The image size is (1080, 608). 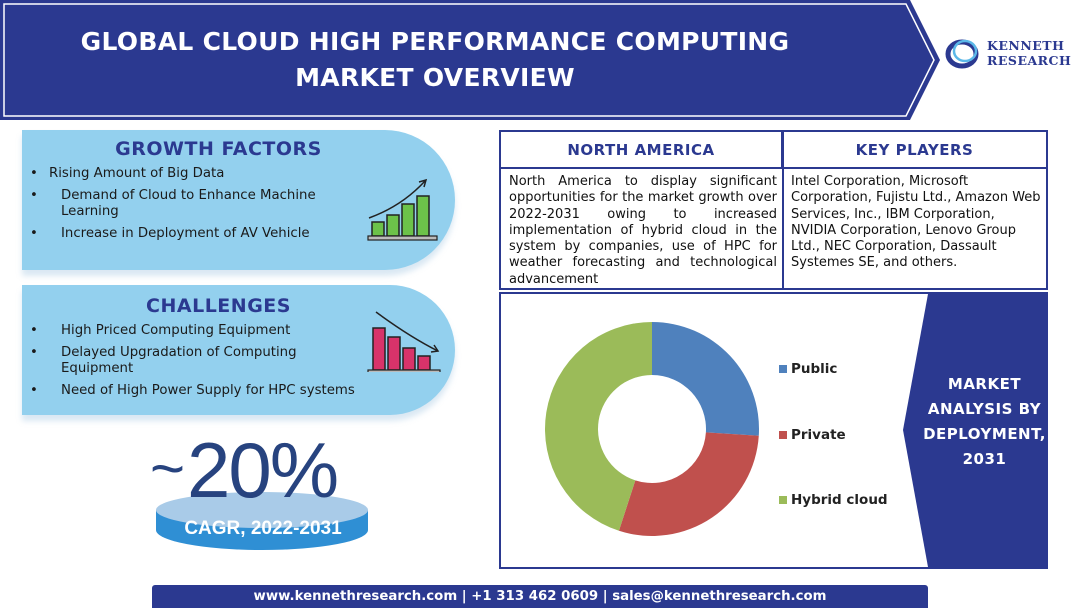 What do you see at coordinates (263, 528) in the screenshot?
I see `cagr-label: CAGR, 2022-2031` at bounding box center [263, 528].